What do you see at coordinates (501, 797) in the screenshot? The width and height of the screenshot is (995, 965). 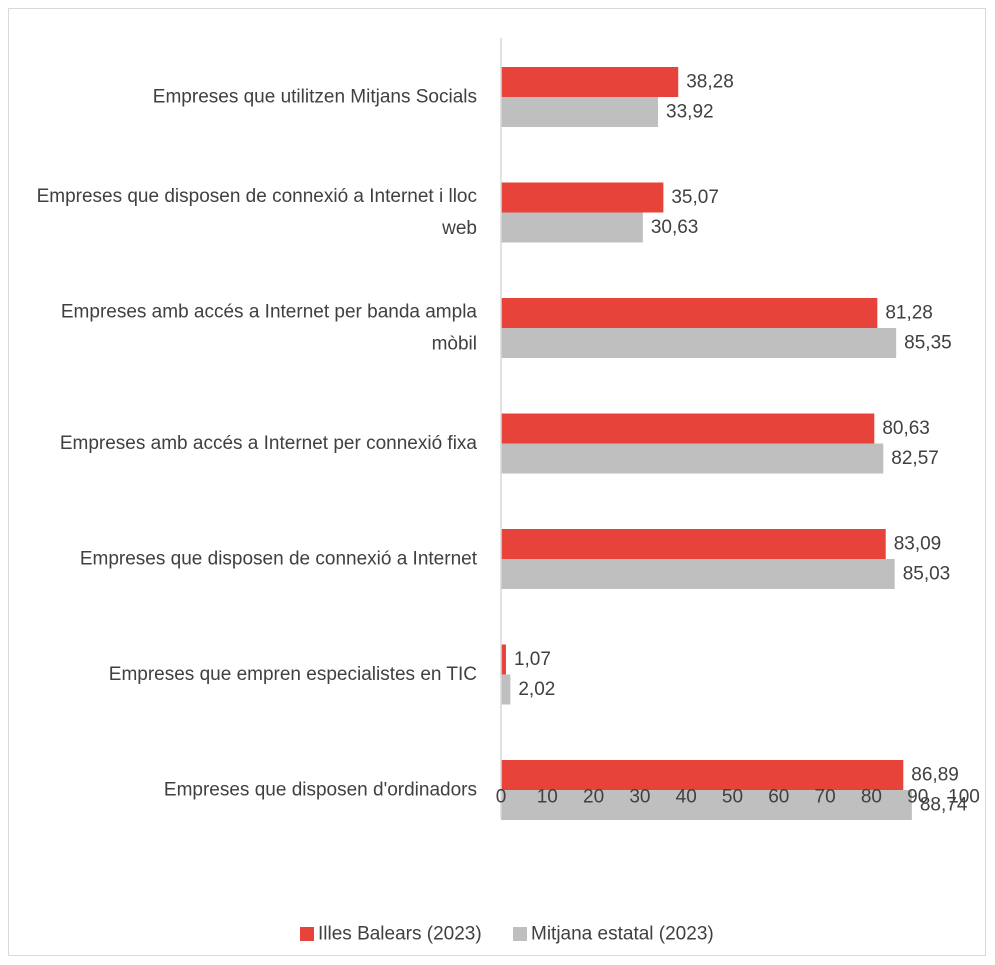 I see `x-tick-label: 0` at bounding box center [501, 797].